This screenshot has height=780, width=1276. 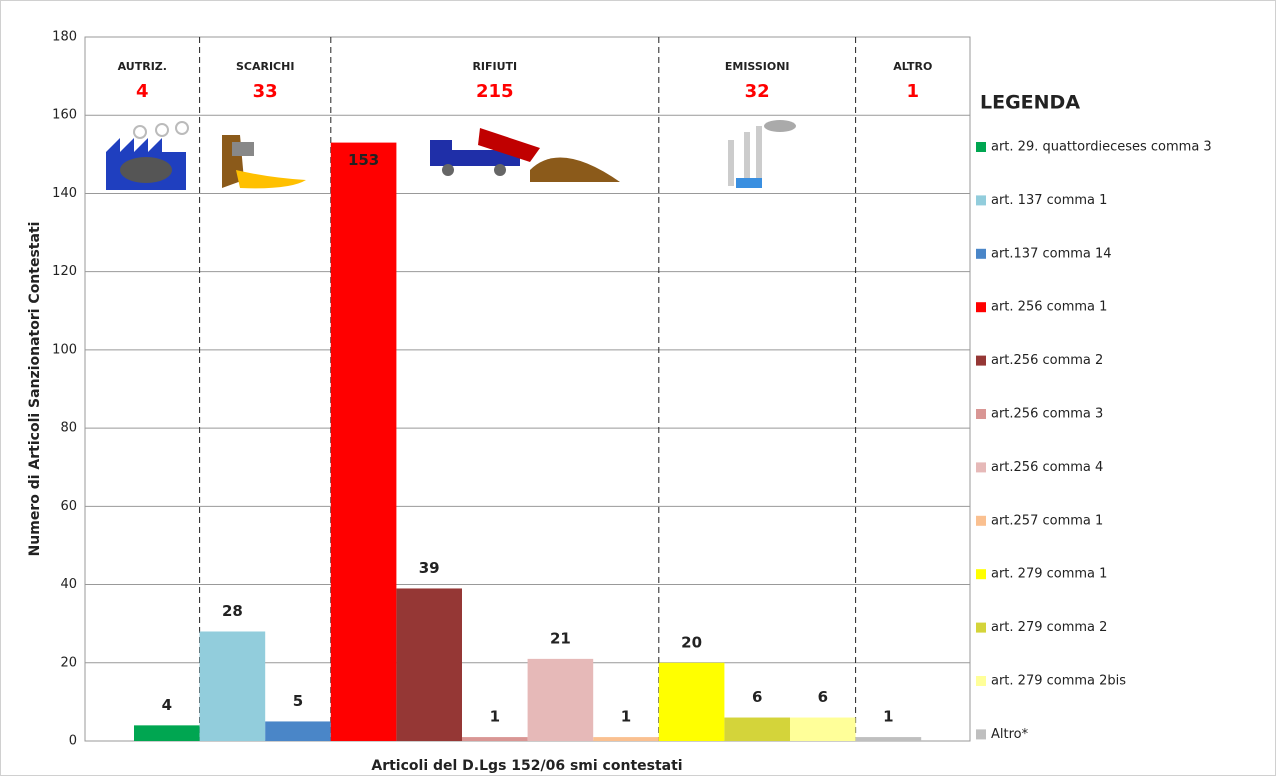 What do you see at coordinates (1049, 200) in the screenshot?
I see `legend-label: art. 137 comma 1` at bounding box center [1049, 200].